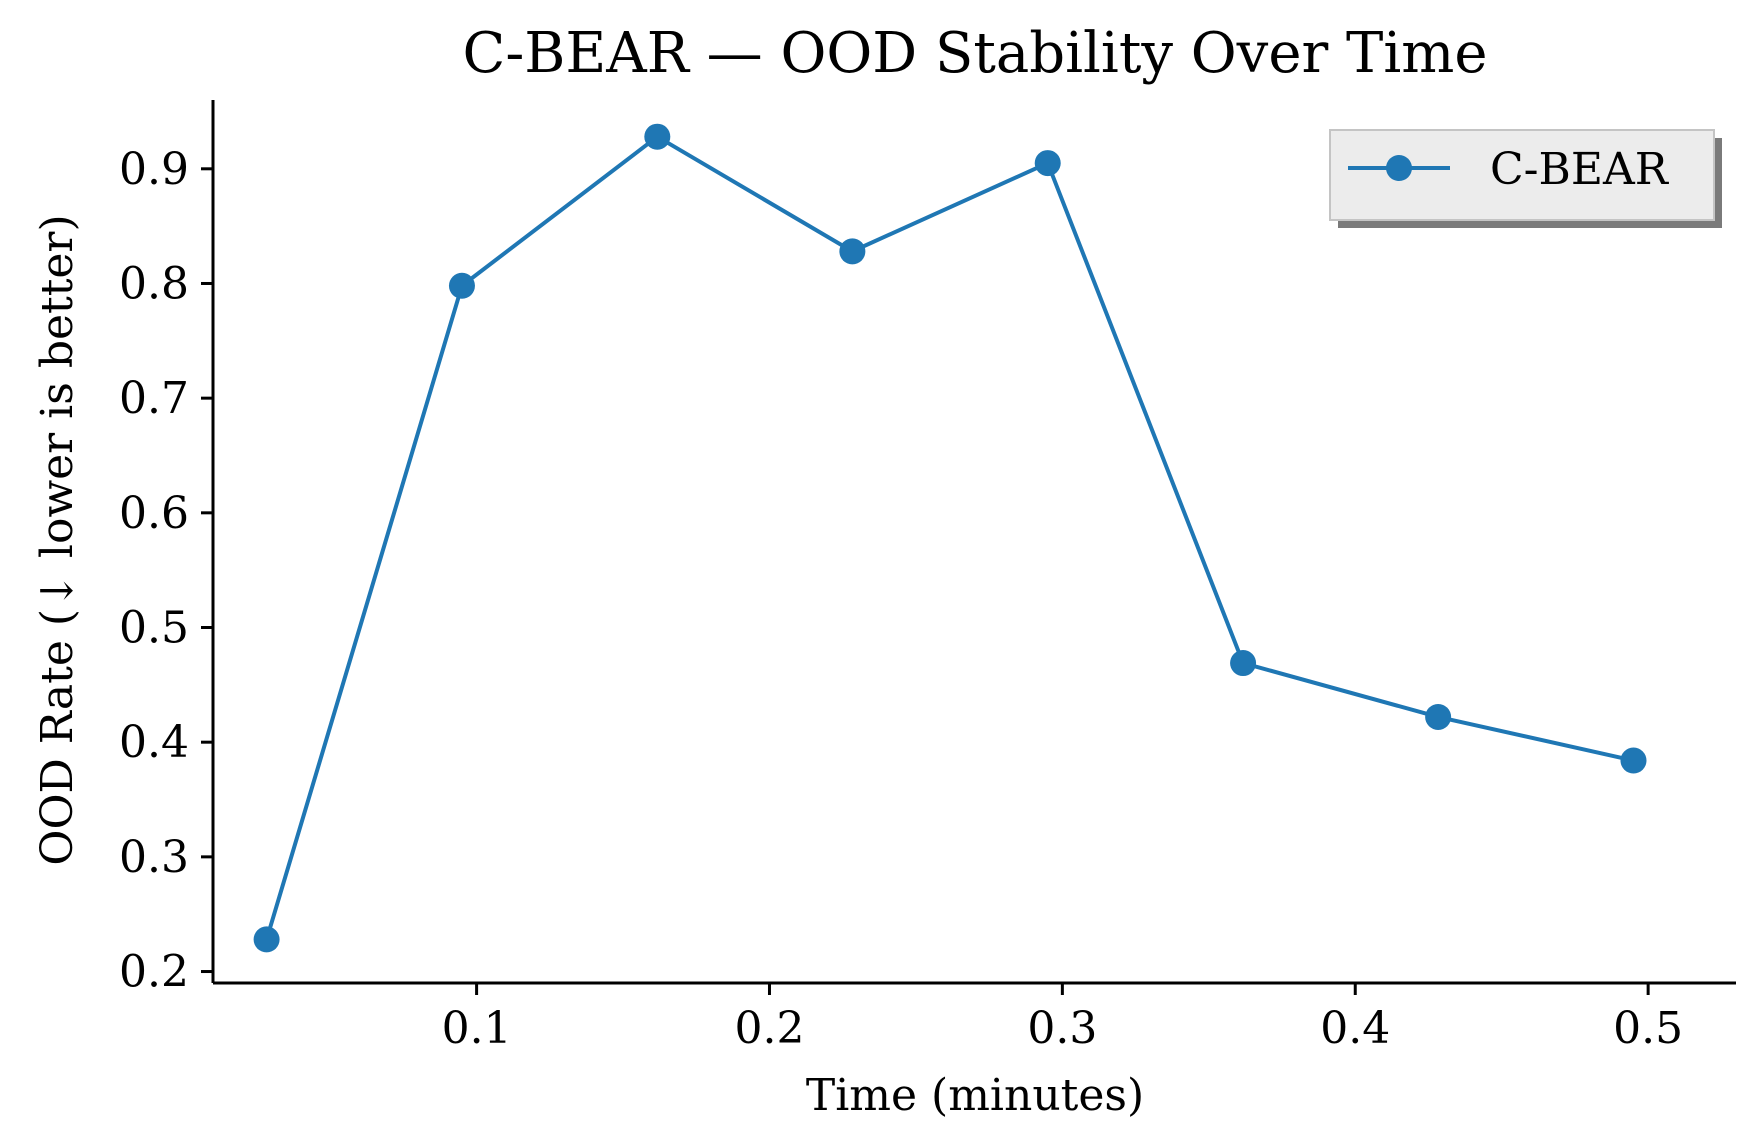 The height and width of the screenshot is (1142, 1761). I want to click on legend: C-BEAR, so click(1525, 178).